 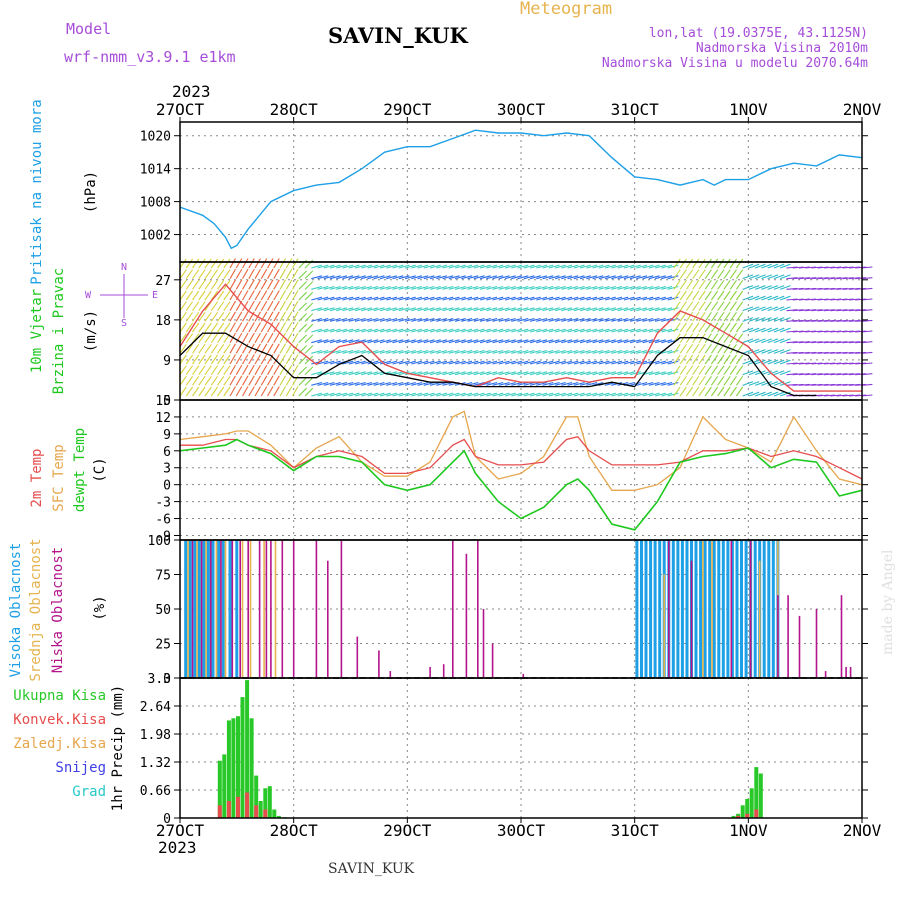 I want to click on wind-ytick-label: 0, so click(x=167, y=401).